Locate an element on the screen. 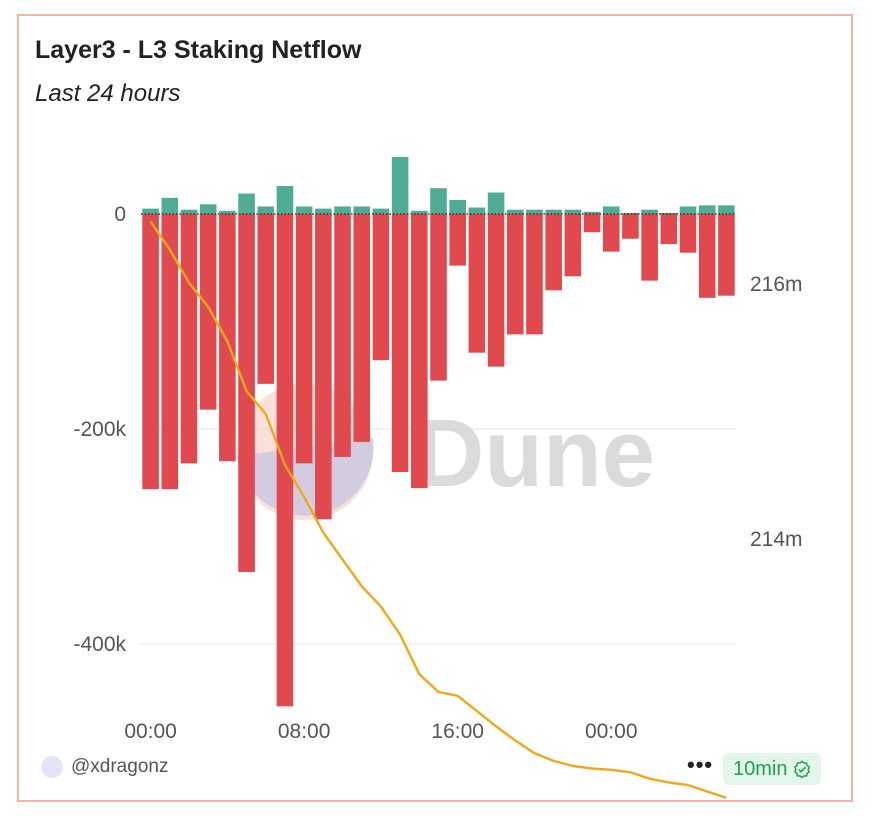 Image resolution: width=872 pixels, height=822 pixels. chart-subtitle: Last 24 hours is located at coordinates (108, 93).